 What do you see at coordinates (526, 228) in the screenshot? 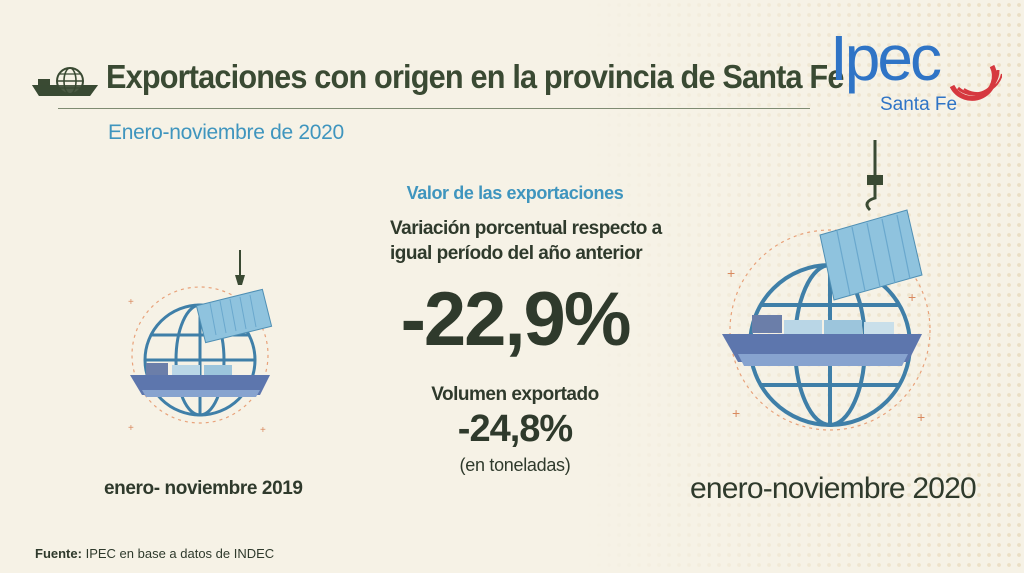
I see `variation-line-1: Variación porcentual respecto a` at bounding box center [526, 228].